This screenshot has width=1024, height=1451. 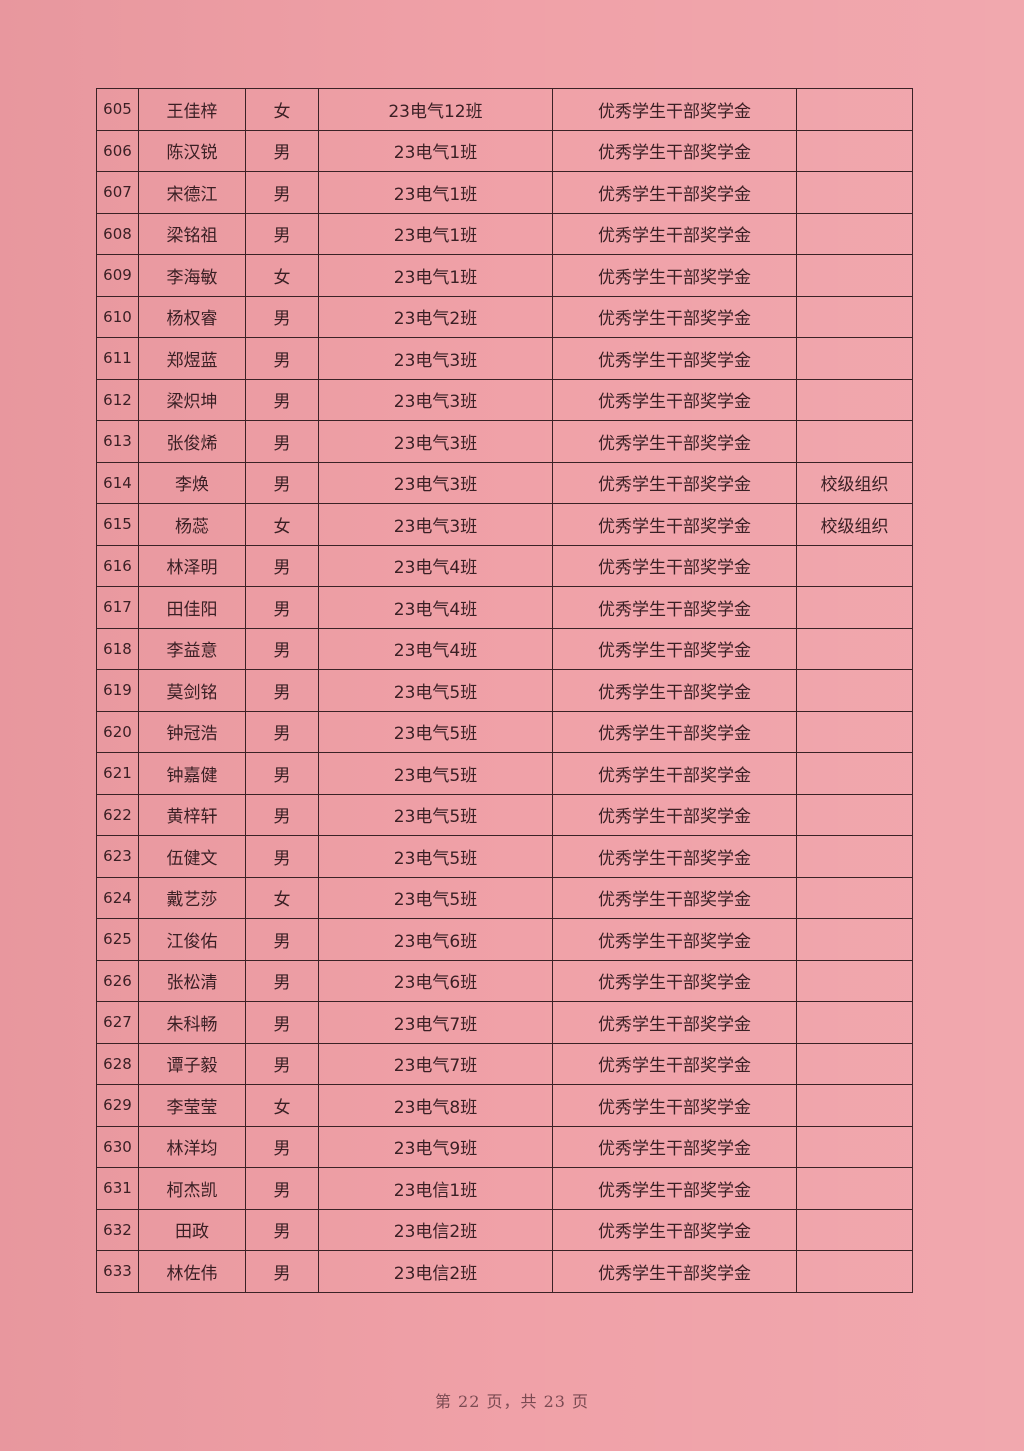 I want to click on student-name-cell: 钟嘉健, so click(x=192, y=773).